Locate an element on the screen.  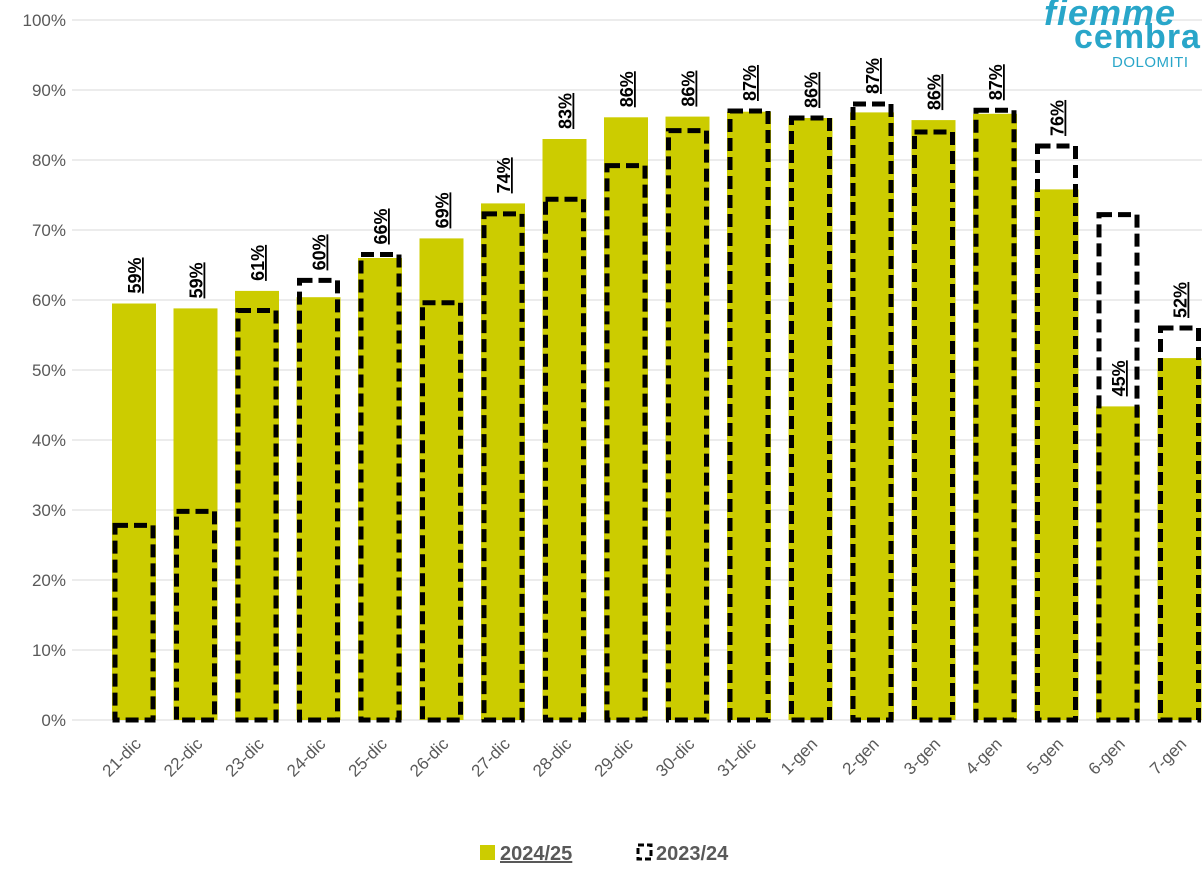
legend-label-2024-25: 2024/25 is located at coordinates (536, 854).